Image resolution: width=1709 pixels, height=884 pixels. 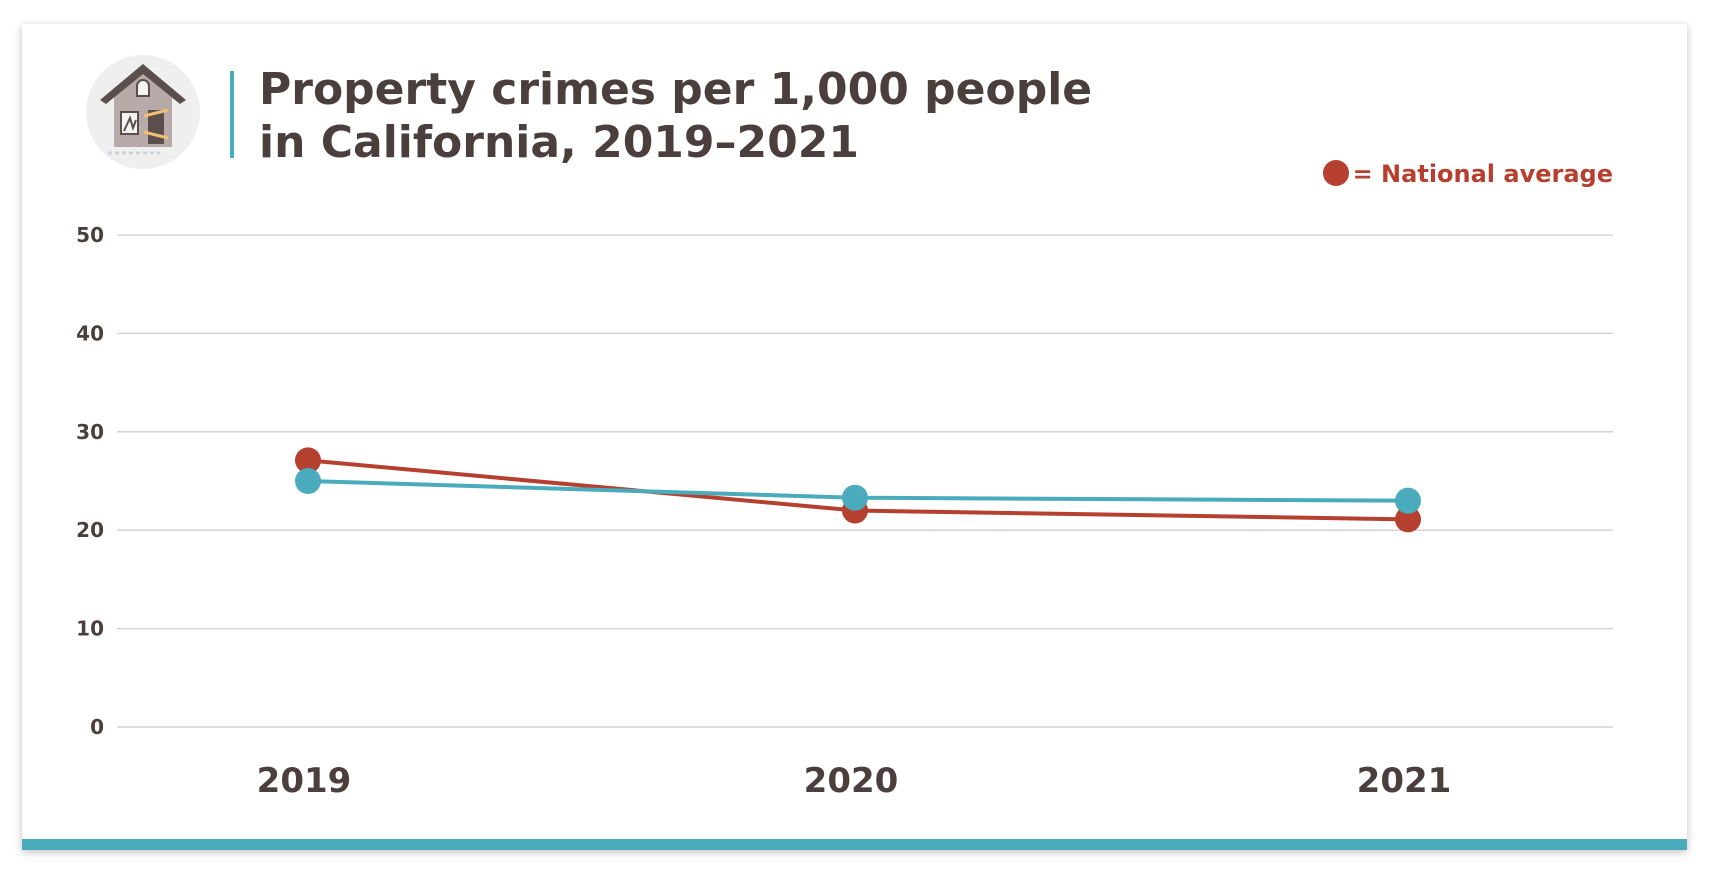 I want to click on x-tick-label-2021: 2021, so click(x=1404, y=781).